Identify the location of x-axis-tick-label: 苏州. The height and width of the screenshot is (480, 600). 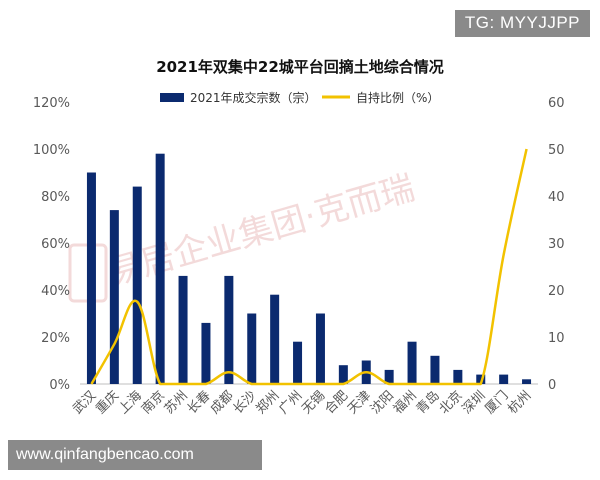
(176, 403).